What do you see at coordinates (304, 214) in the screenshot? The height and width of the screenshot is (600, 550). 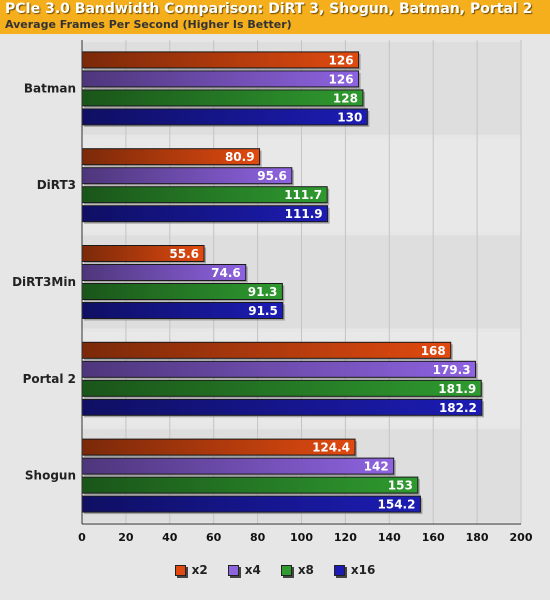 I see `bar-value-label: 111.9` at bounding box center [304, 214].